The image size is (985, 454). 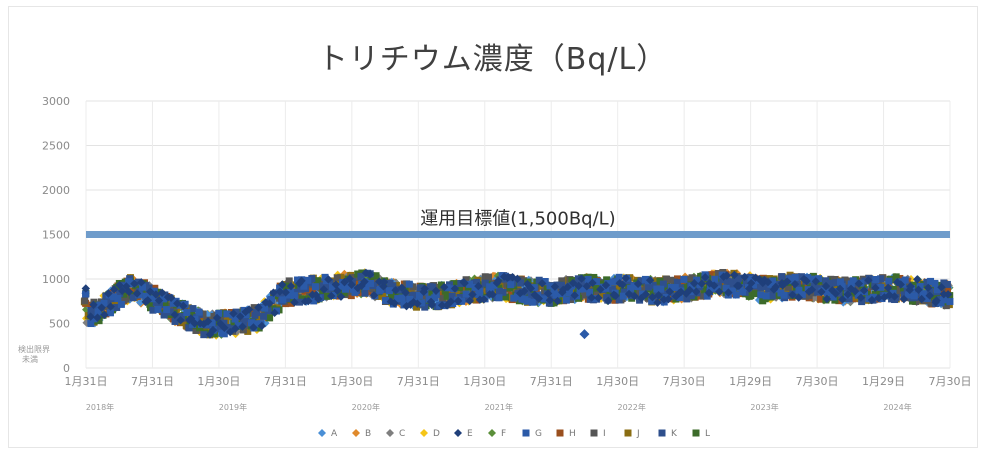 What do you see at coordinates (632, 407) in the screenshot?
I see `year-label: 2022年` at bounding box center [632, 407].